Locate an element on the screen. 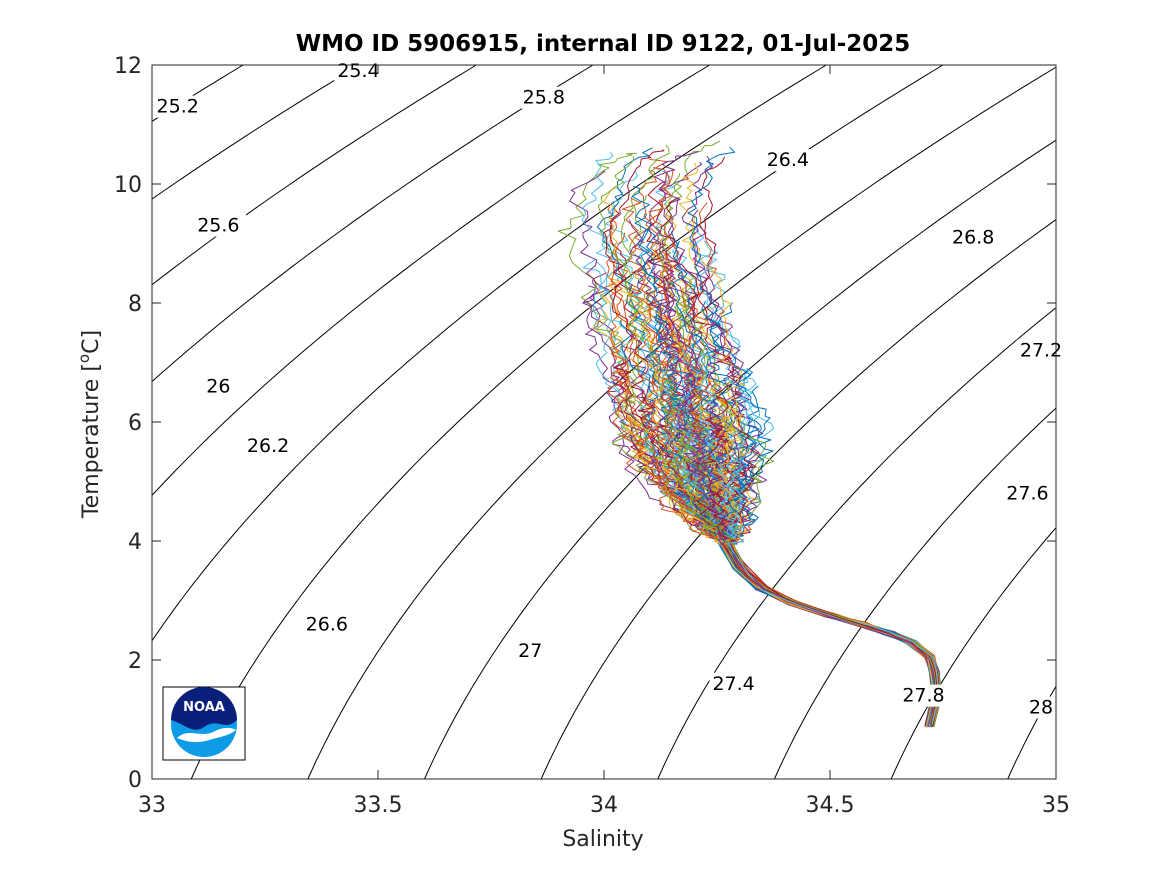 The width and height of the screenshot is (1167, 875). y-tick-label: 10 is located at coordinates (128, 185).